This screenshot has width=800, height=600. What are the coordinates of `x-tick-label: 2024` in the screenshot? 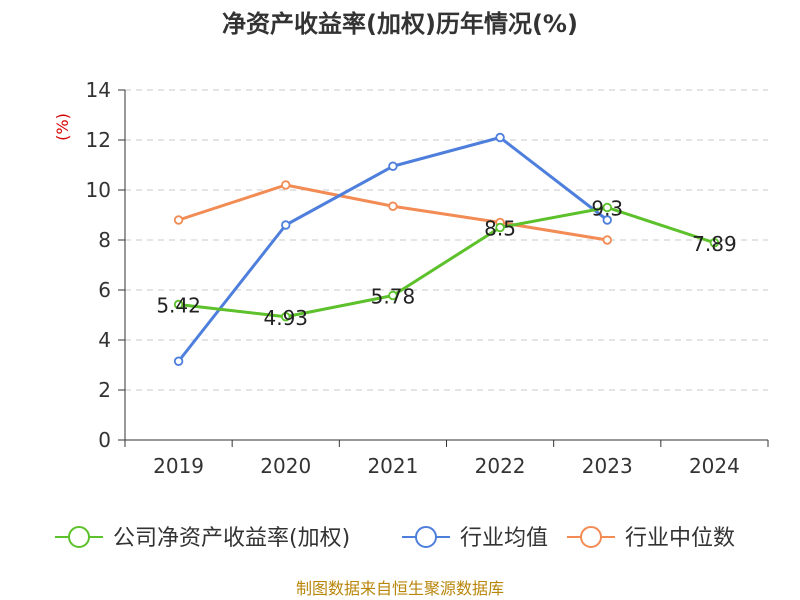 It's located at (714, 466).